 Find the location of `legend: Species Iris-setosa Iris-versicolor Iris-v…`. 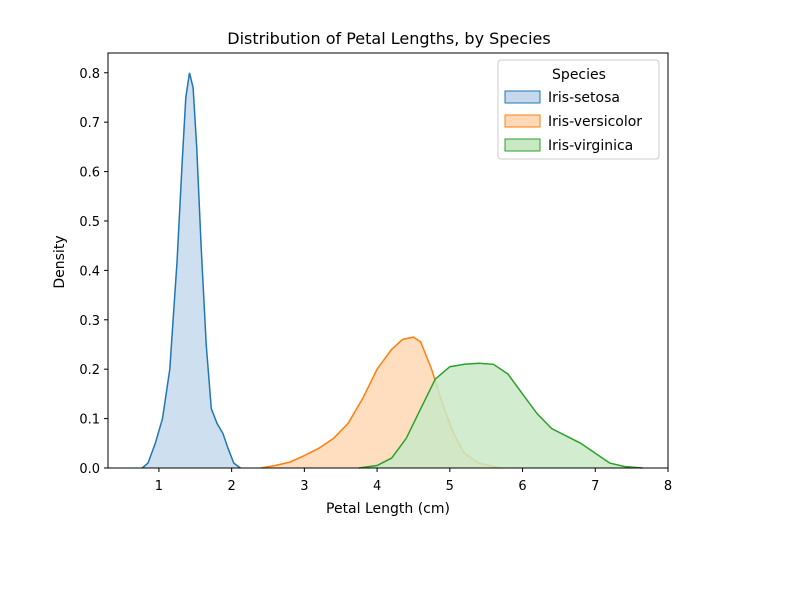

legend: Species Iris-setosa Iris-versicolor Iris-v… is located at coordinates (578, 109).